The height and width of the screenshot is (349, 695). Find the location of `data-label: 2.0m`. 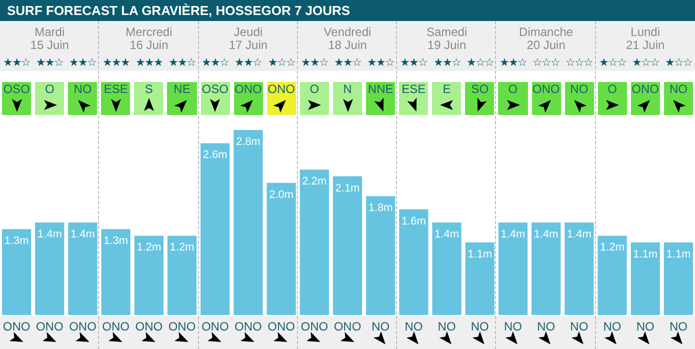

data-label: 2.0m is located at coordinates (281, 194).